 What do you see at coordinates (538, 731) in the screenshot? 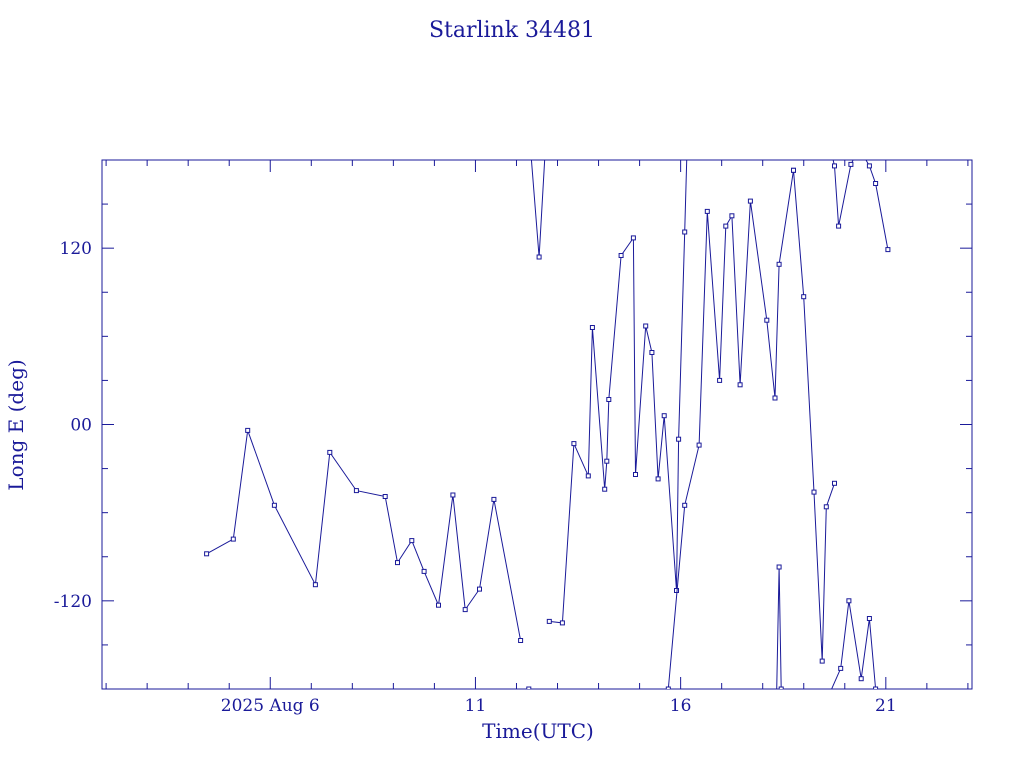
I see `x-axis-label: Time(UTC)` at bounding box center [538, 731].